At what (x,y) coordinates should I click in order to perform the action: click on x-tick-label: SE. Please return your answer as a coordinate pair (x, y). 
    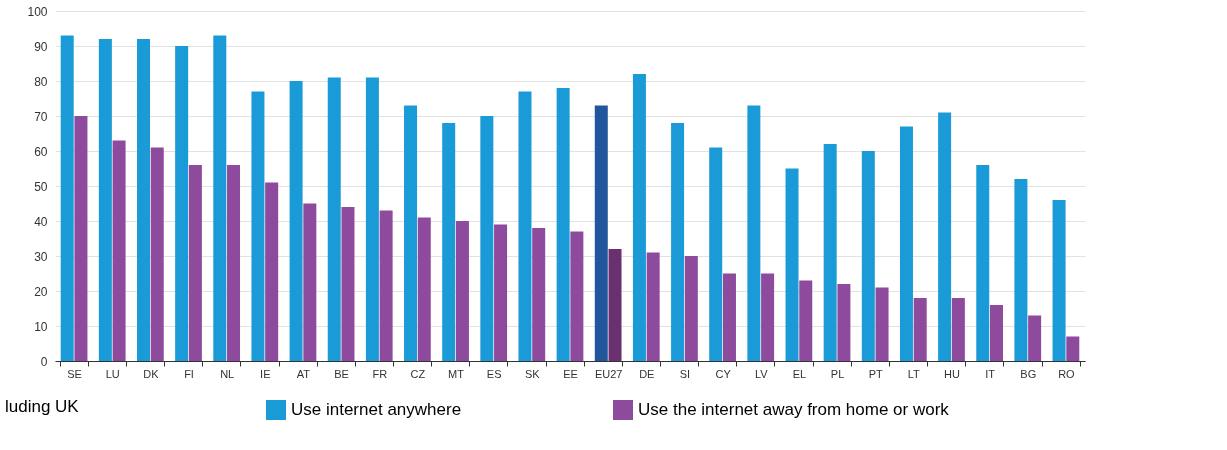
    Looking at the image, I should click on (74, 373).